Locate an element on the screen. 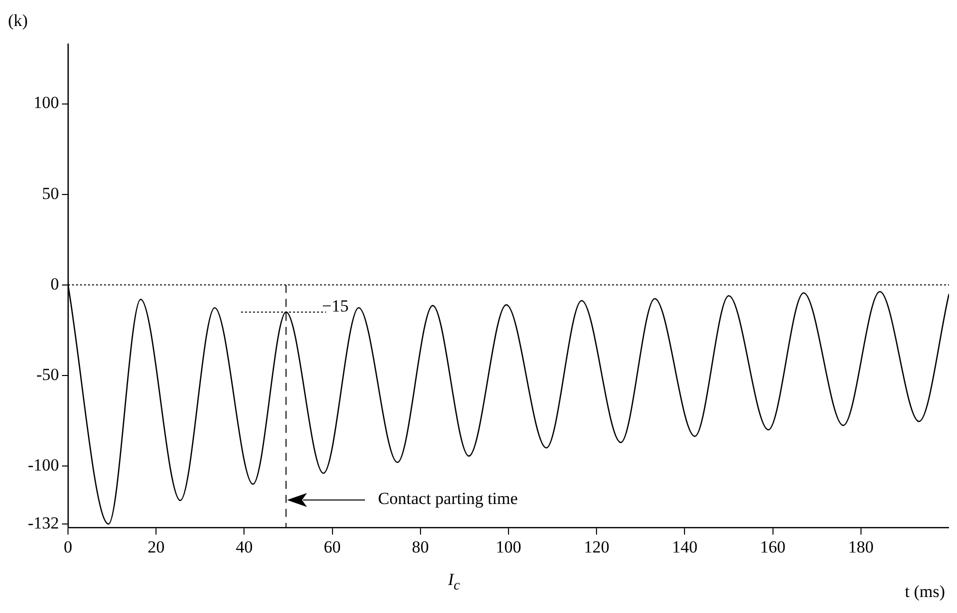 This screenshot has height=613, width=957. x-tick-label: 140 is located at coordinates (685, 546).